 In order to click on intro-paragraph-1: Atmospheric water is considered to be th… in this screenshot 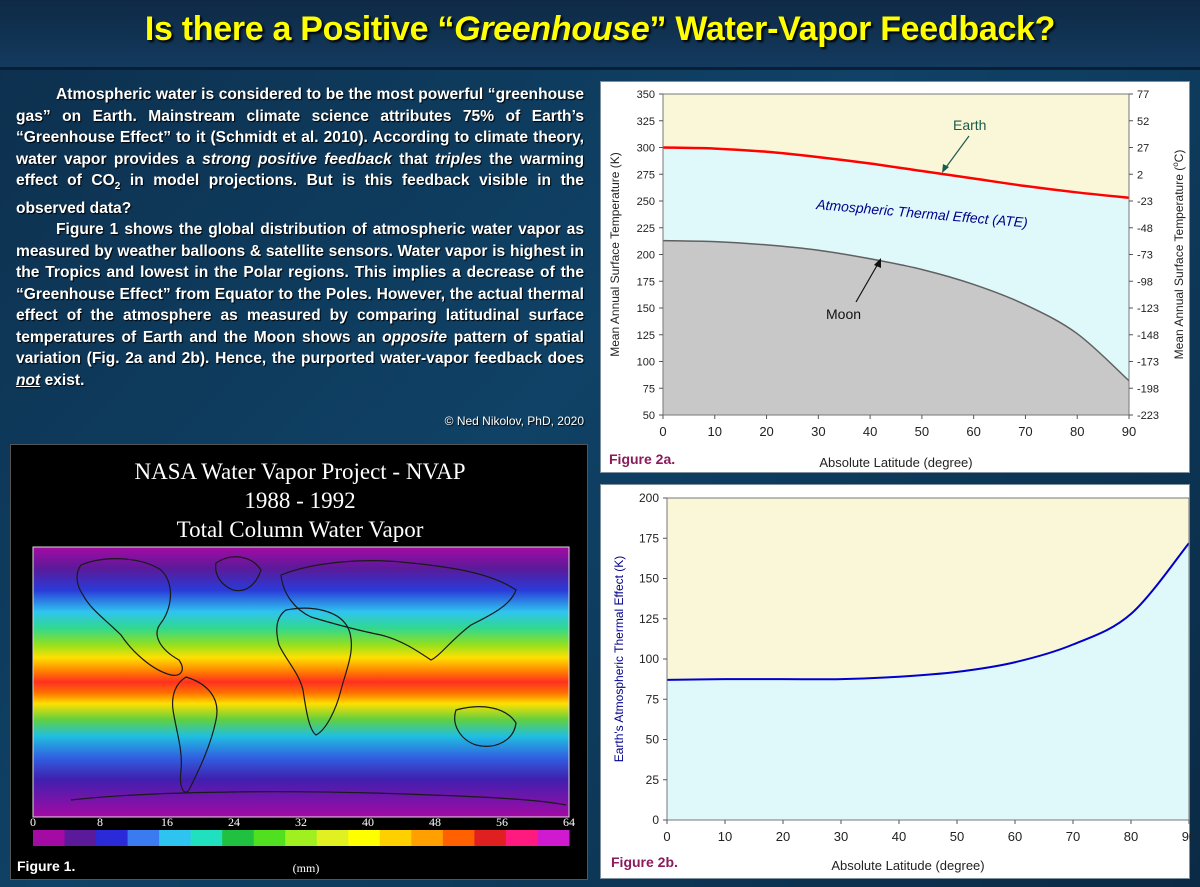, I will do `click(300, 151)`.